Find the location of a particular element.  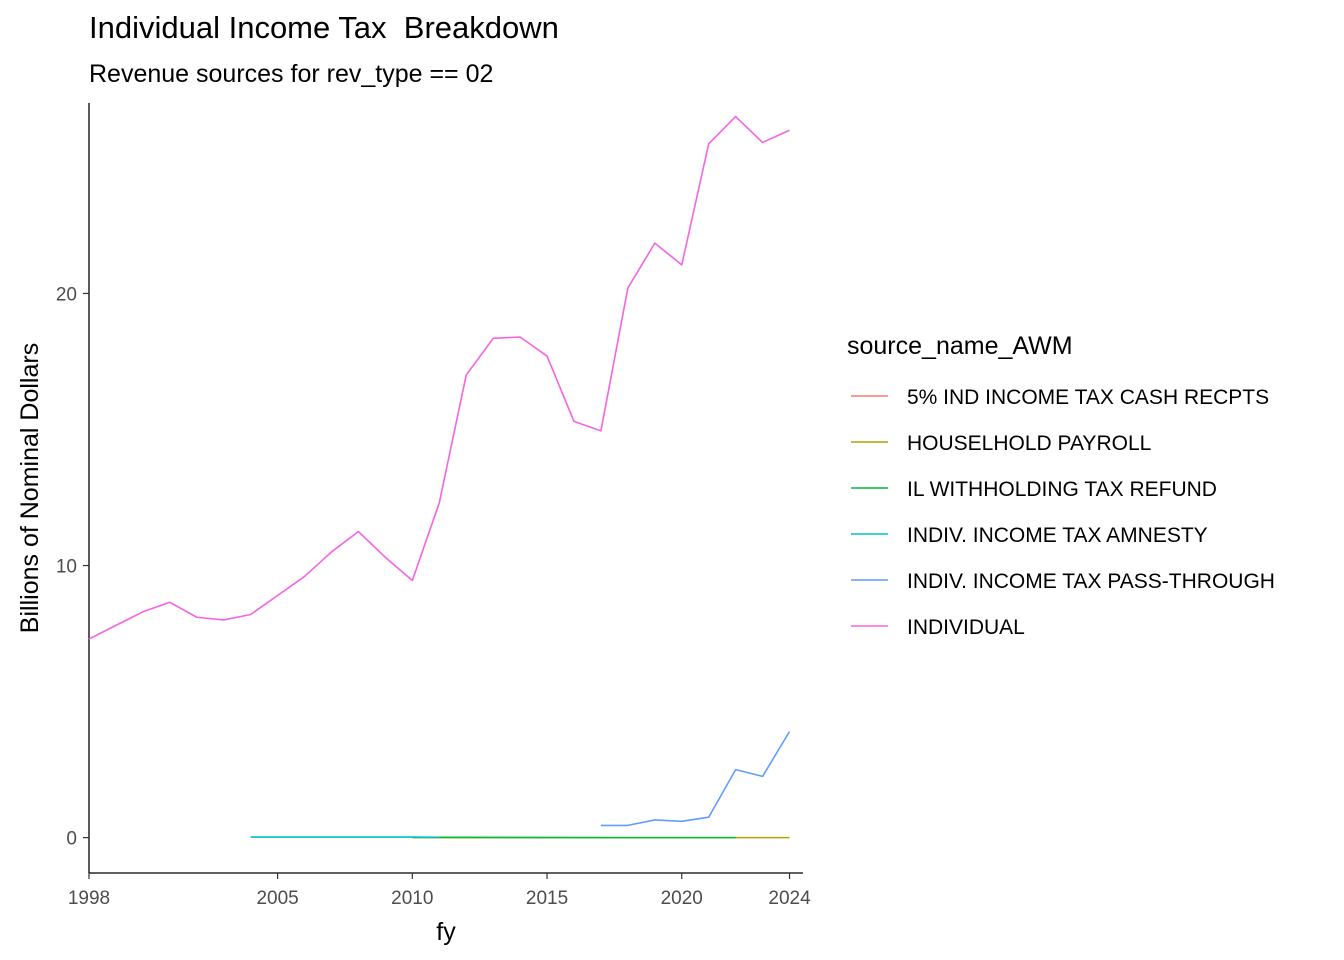

legend-label-2: IL WITHHOLDING TAX REFUND is located at coordinates (1062, 489).